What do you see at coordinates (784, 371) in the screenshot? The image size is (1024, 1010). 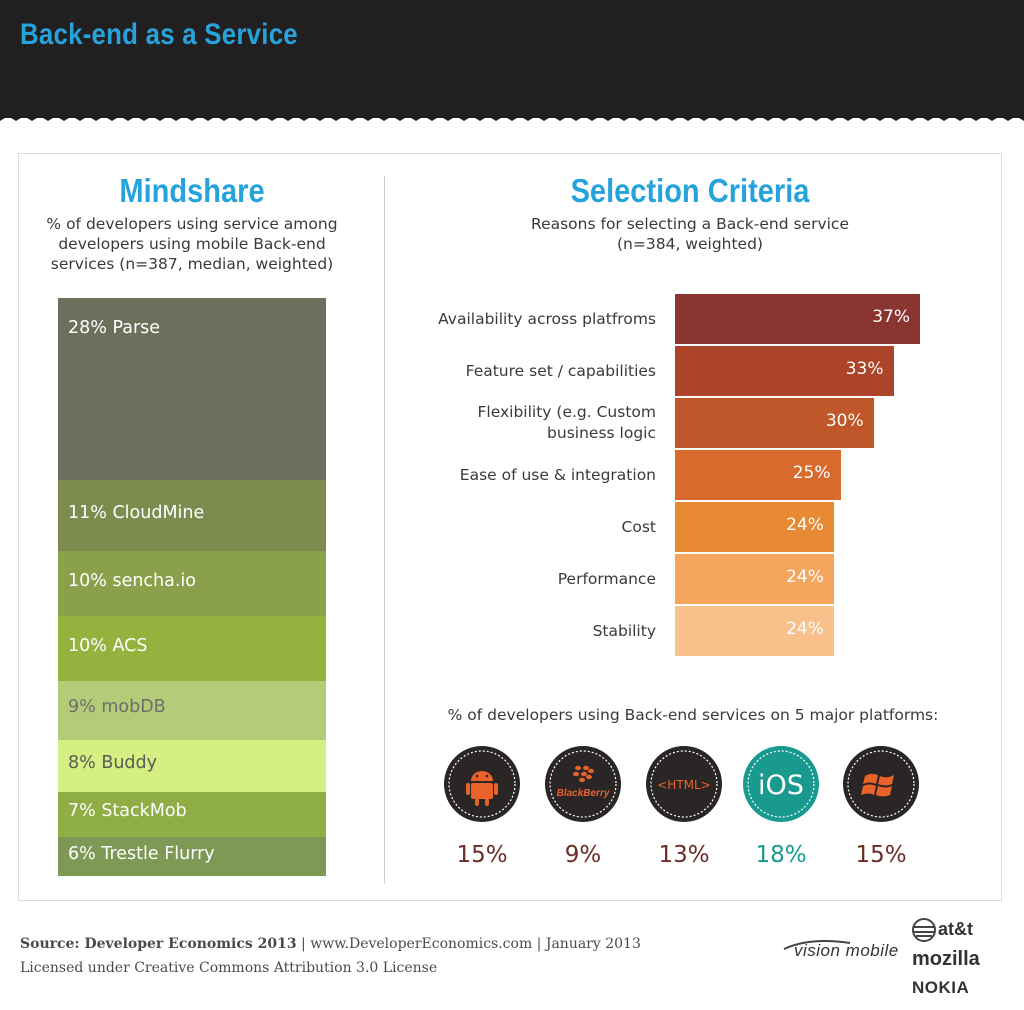 I see `criteria-bar: 33%` at bounding box center [784, 371].